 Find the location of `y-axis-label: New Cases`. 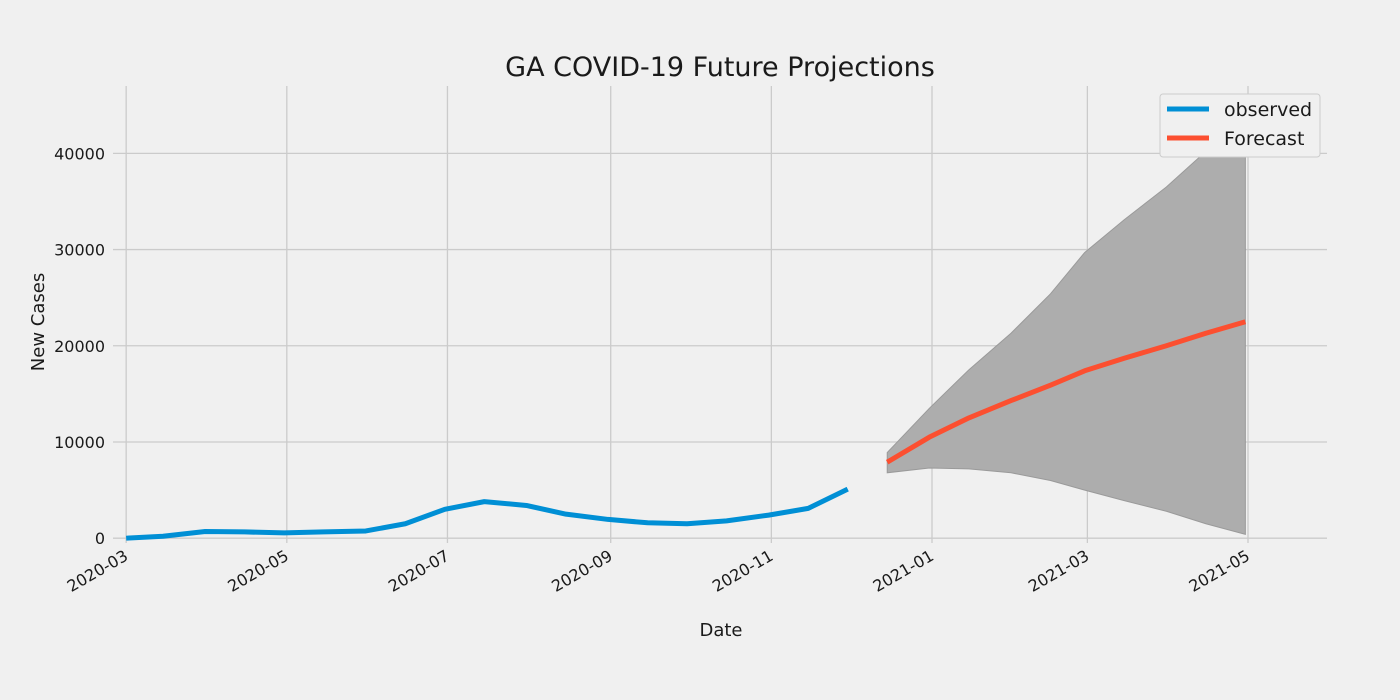

y-axis-label: New Cases is located at coordinates (38, 322).